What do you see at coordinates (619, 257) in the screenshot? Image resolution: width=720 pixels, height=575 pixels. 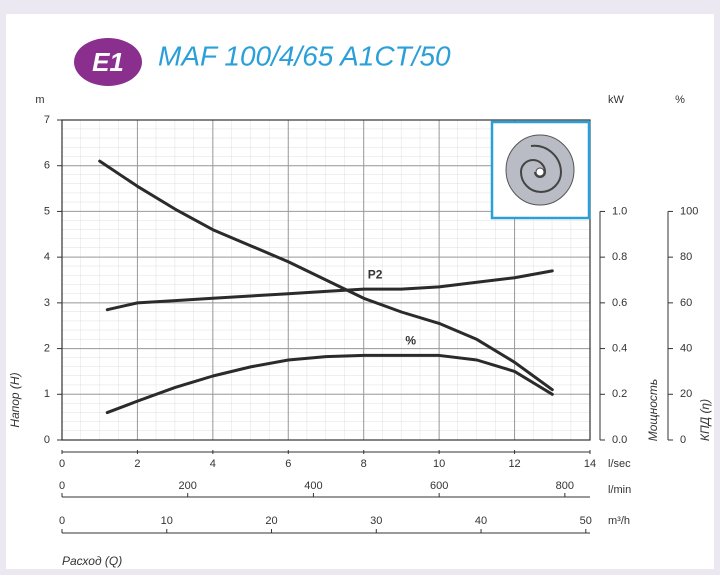 I see `y2-tick-label: 0.8` at bounding box center [619, 257].